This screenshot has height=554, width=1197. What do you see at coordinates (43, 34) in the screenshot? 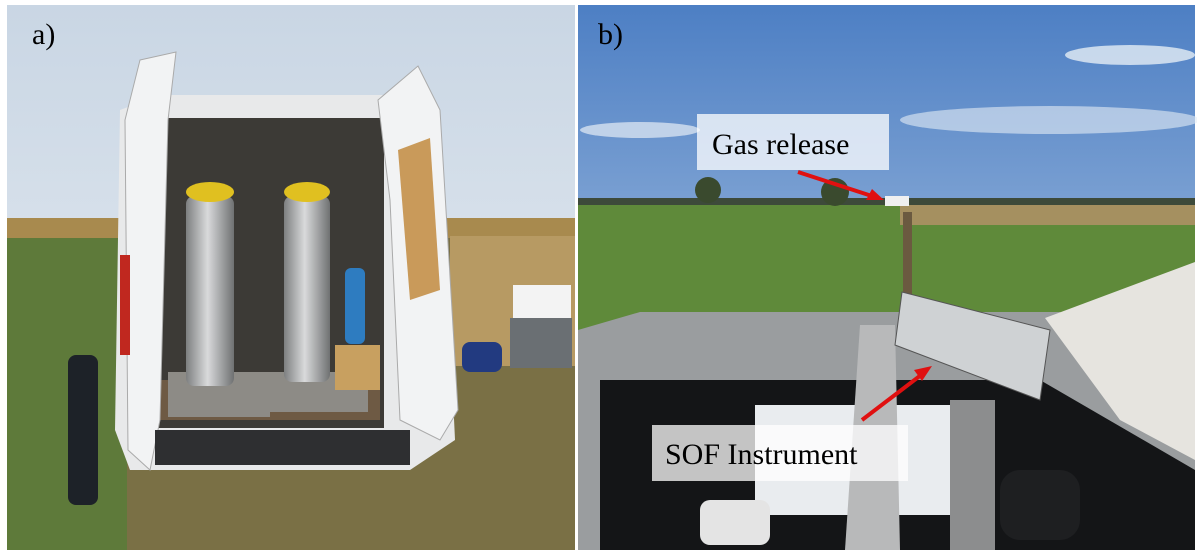
I see `panel-label: a)` at bounding box center [43, 34].